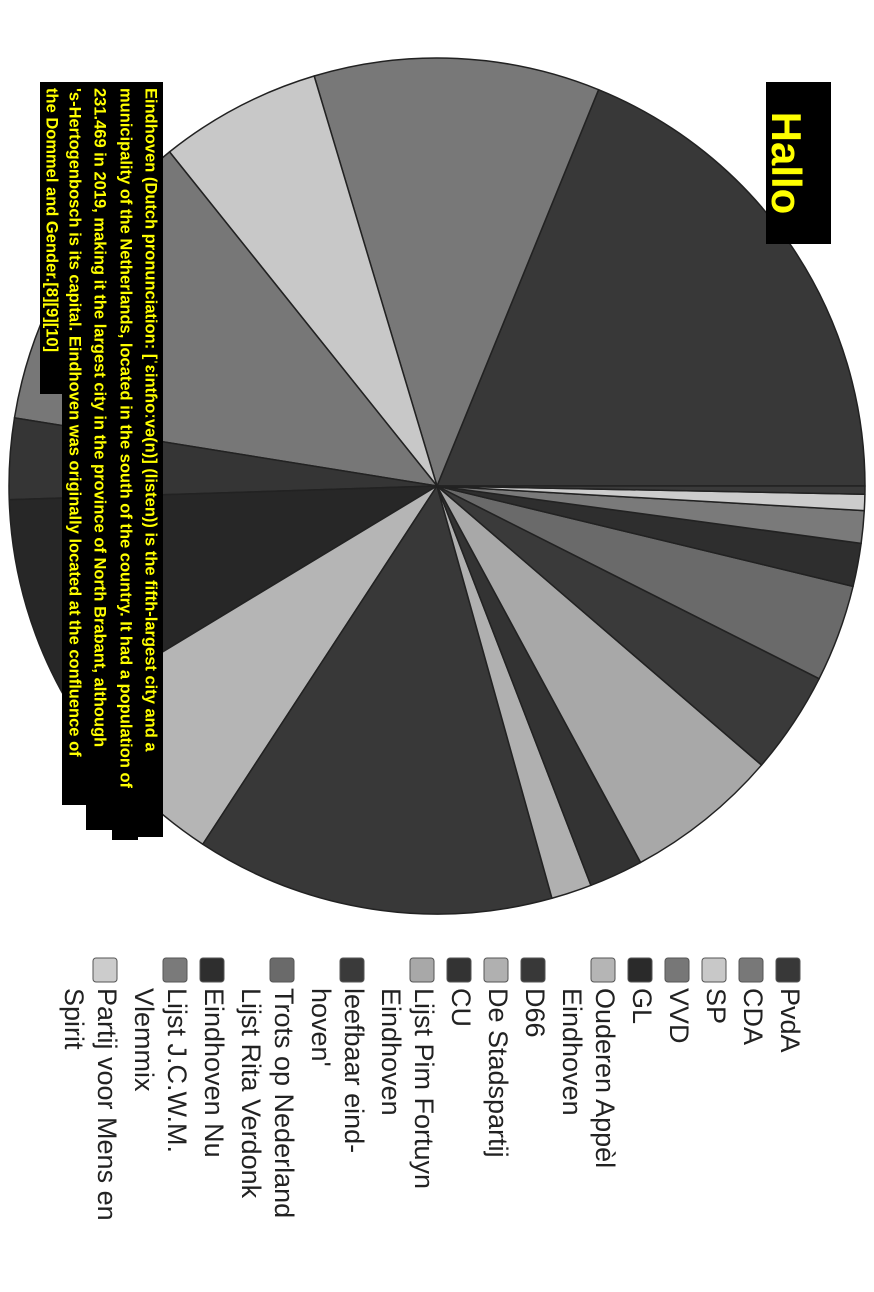  What do you see at coordinates (144, 1040) in the screenshot?
I see `legend-label: Vlemmix` at bounding box center [144, 1040].